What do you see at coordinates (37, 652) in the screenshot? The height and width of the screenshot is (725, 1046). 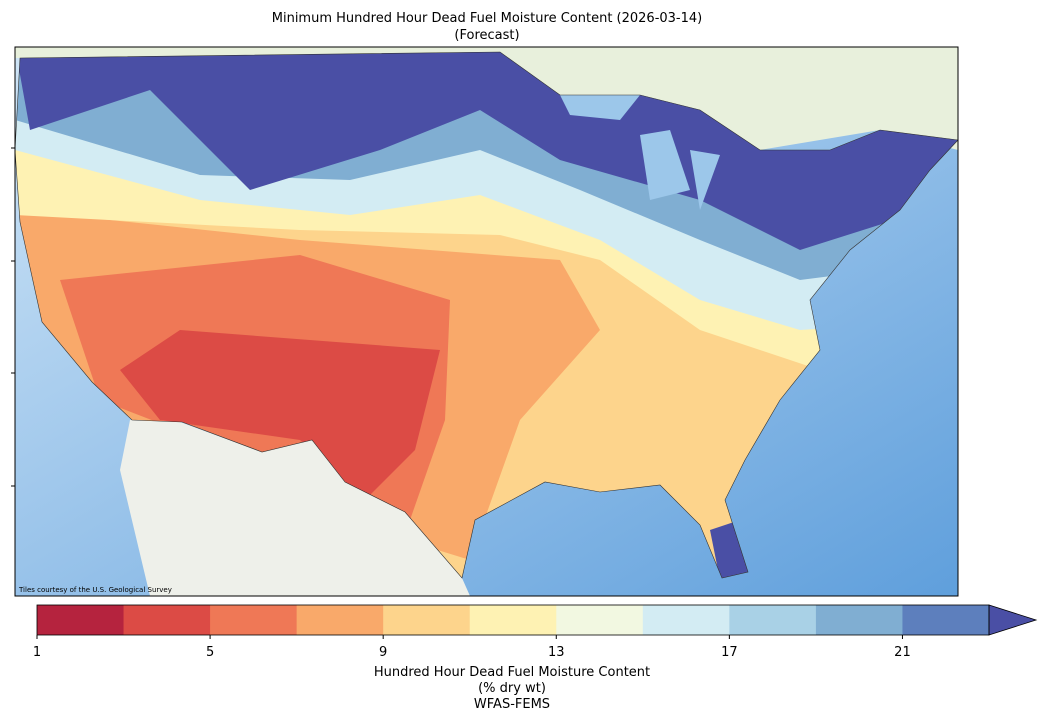 I see `colorbar-tick-label: 1` at bounding box center [37, 652].